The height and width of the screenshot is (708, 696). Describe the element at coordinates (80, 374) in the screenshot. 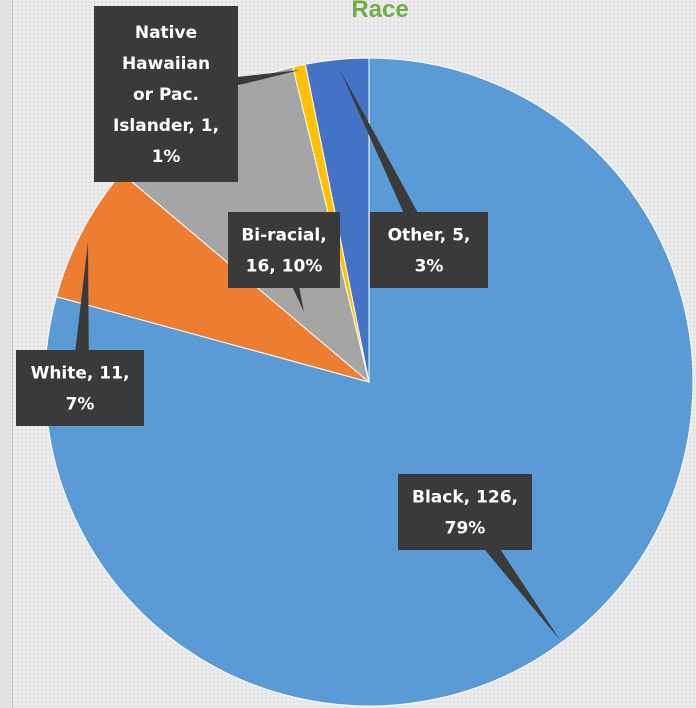

I see `data-label-text: White, 11,` at that location.